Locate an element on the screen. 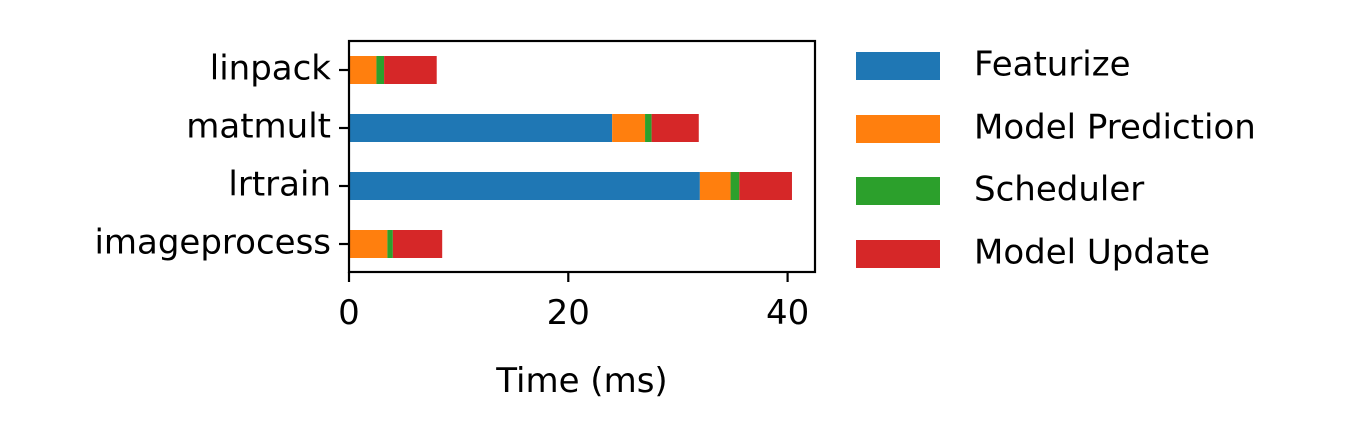 The height and width of the screenshot is (436, 1363). legend-swatch-model-update is located at coordinates (898, 254).